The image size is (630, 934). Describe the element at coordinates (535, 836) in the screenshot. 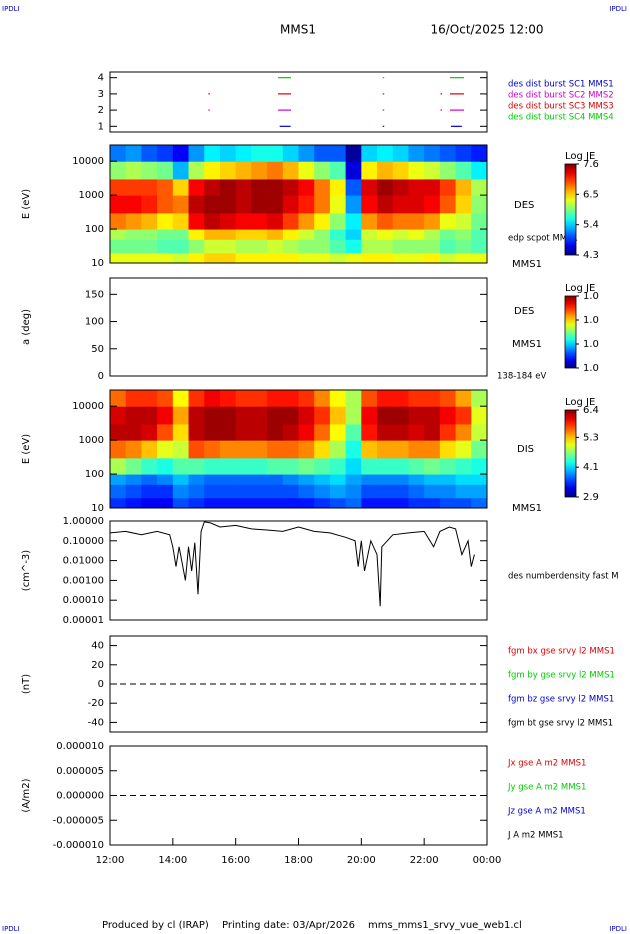

I see `legend-entry: J A m2 MMS1` at that location.